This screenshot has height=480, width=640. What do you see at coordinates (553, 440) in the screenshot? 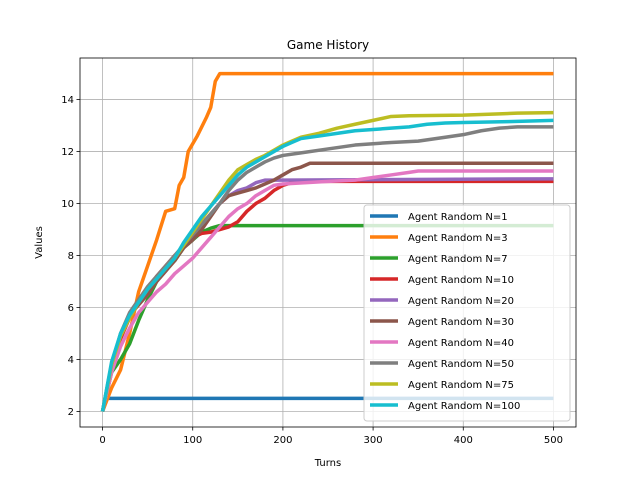
I see `x-tick-label: 500` at bounding box center [553, 440].